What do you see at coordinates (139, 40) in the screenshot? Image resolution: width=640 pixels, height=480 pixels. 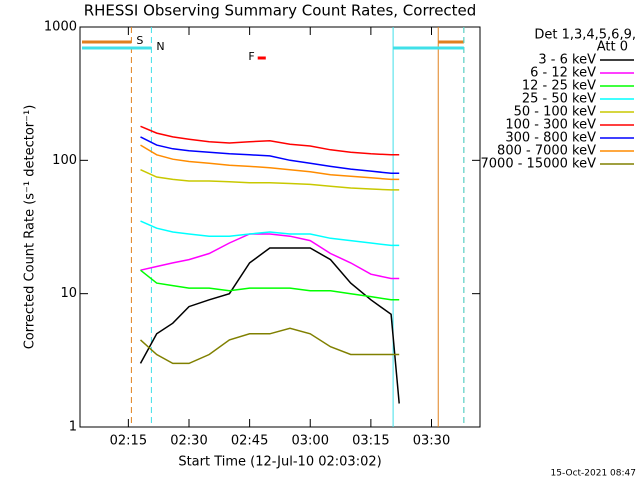 I see `event-label: S` at bounding box center [139, 40].